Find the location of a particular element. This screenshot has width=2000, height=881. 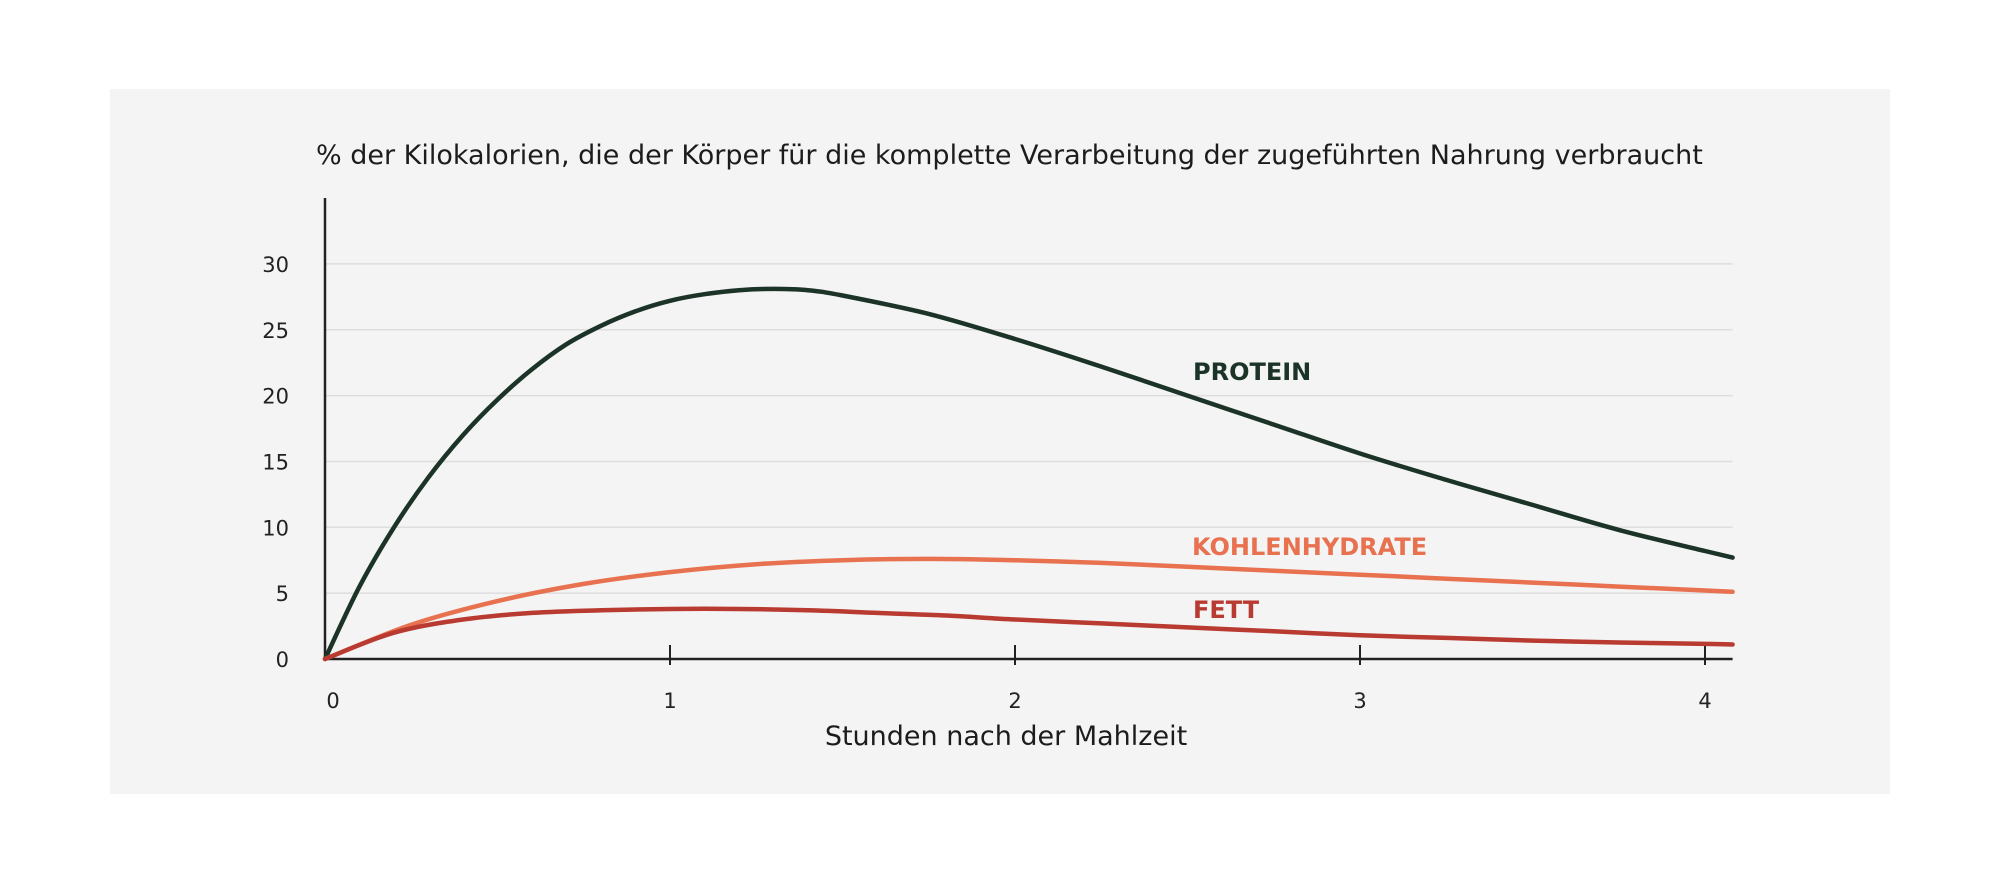

y-tick-label-0: 0 is located at coordinates (282, 660).